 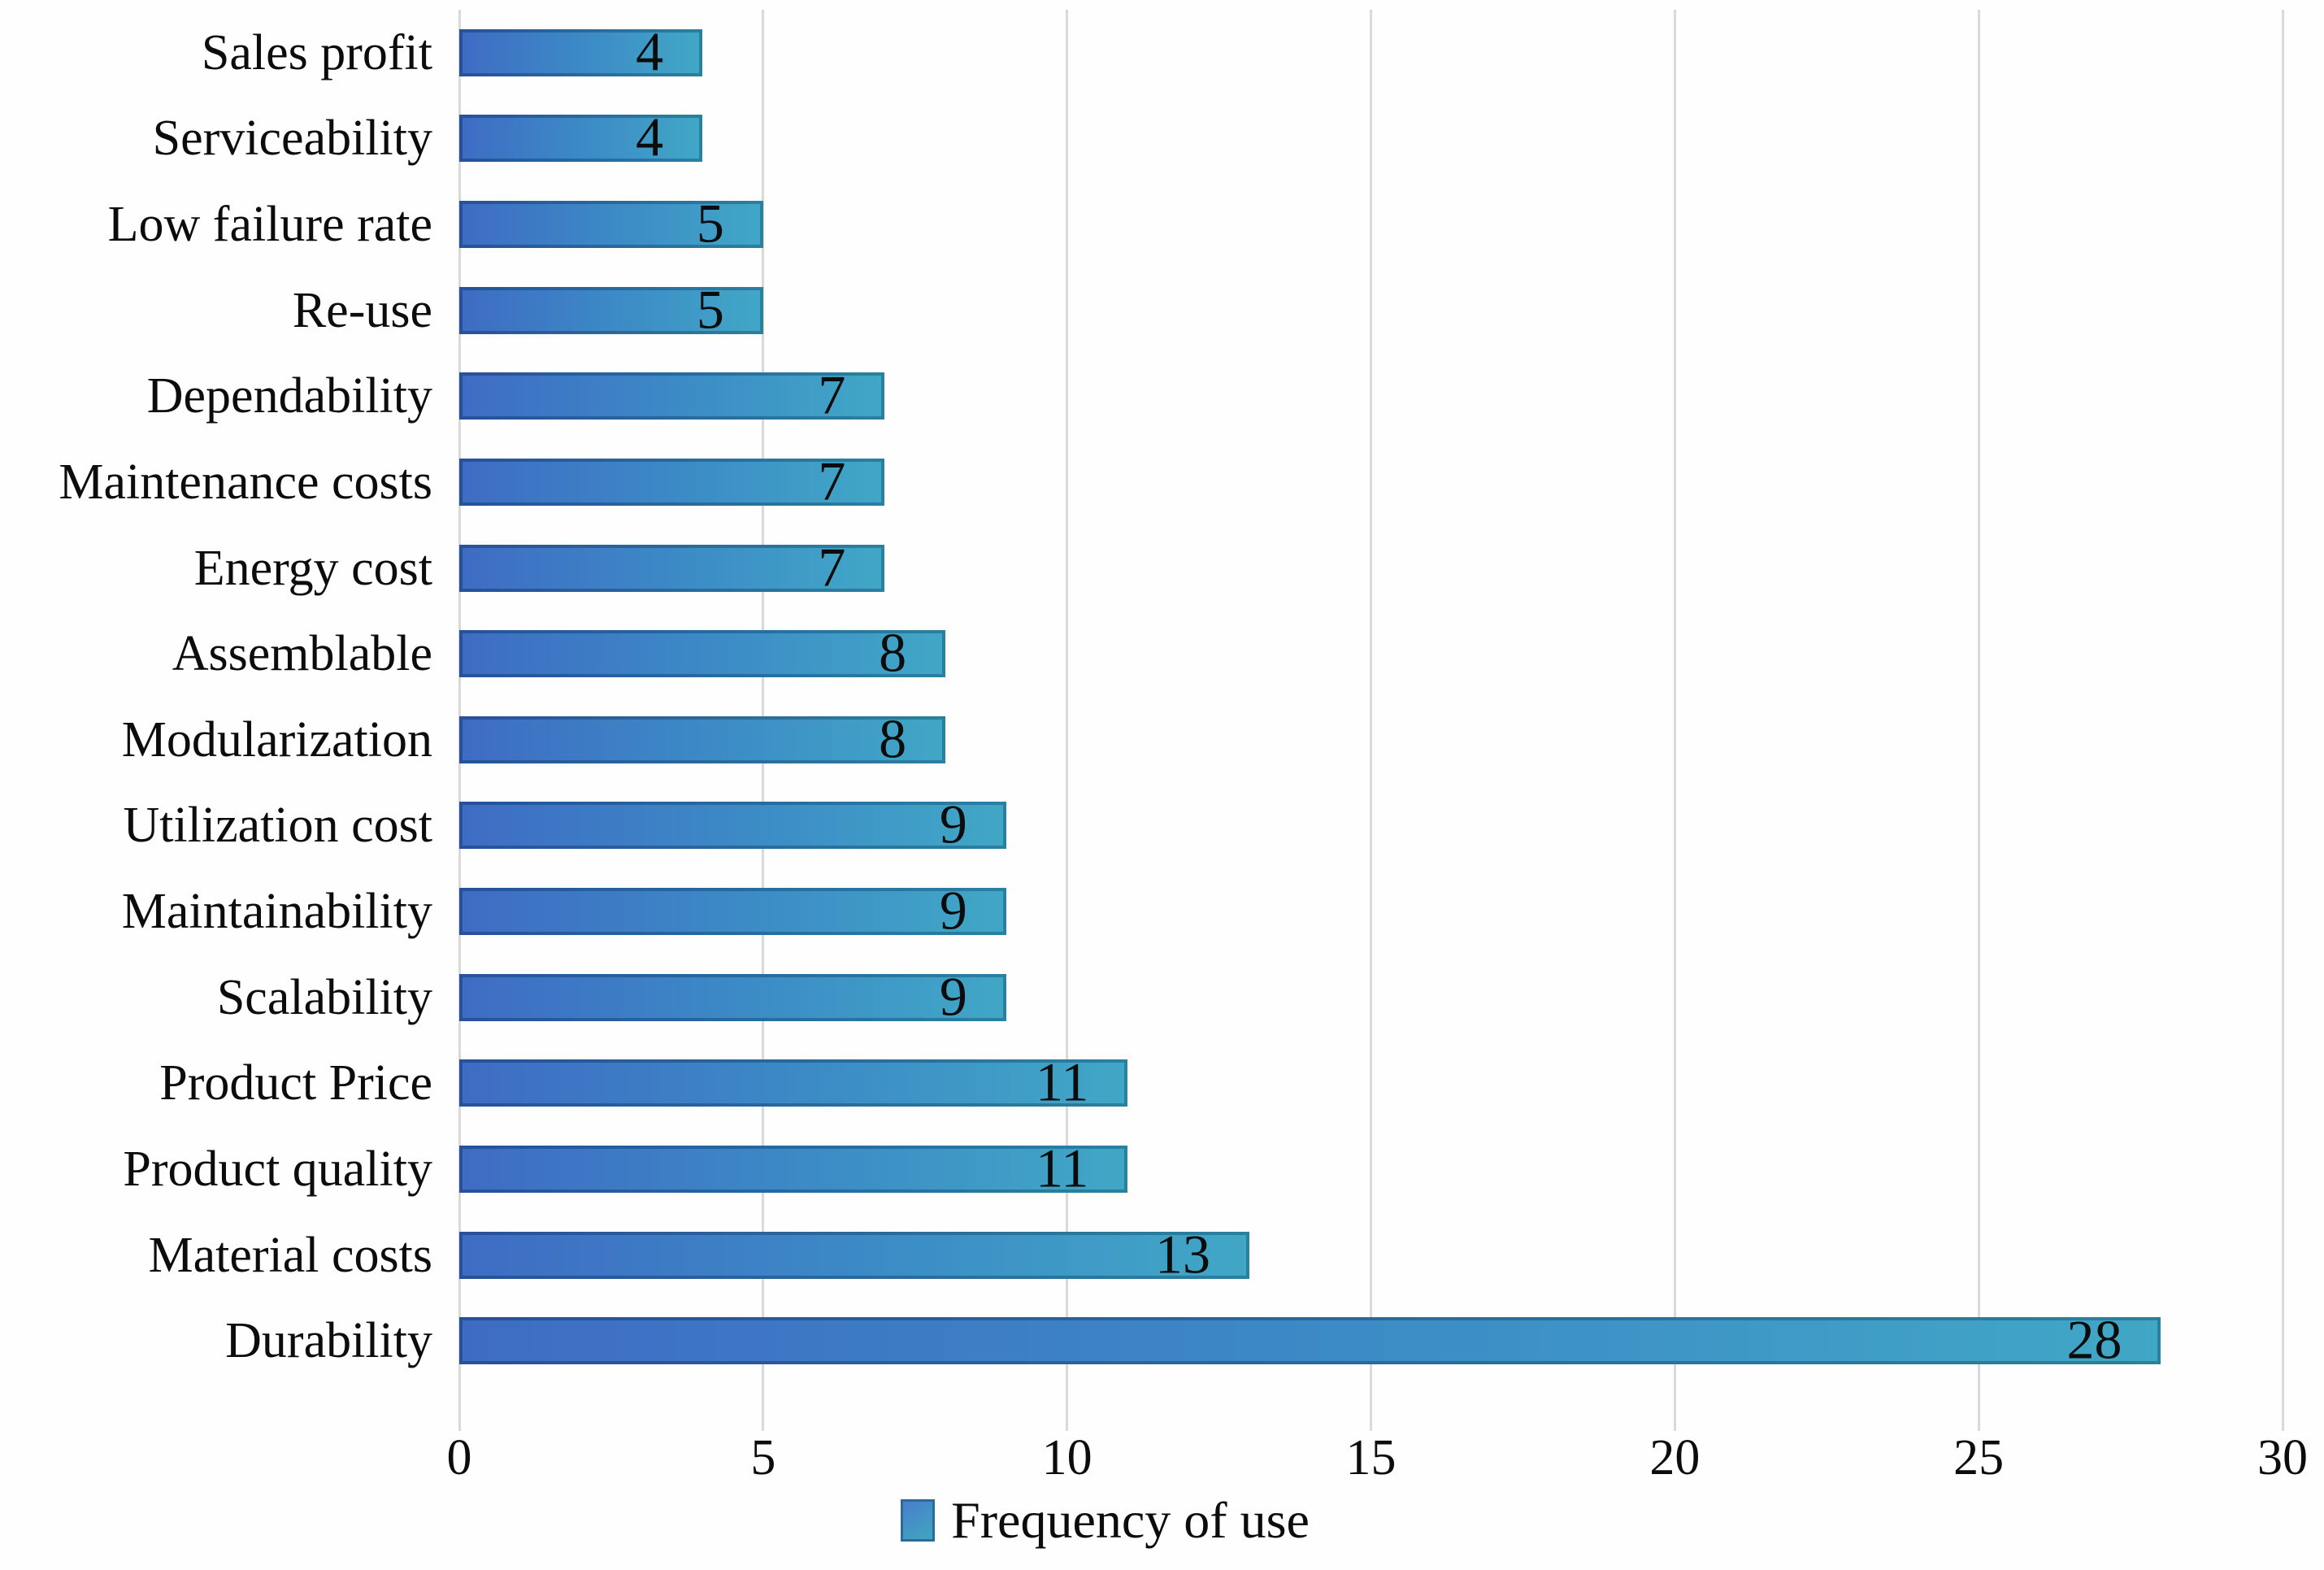 I want to click on legend: Frequency of use, so click(x=1133, y=1520).